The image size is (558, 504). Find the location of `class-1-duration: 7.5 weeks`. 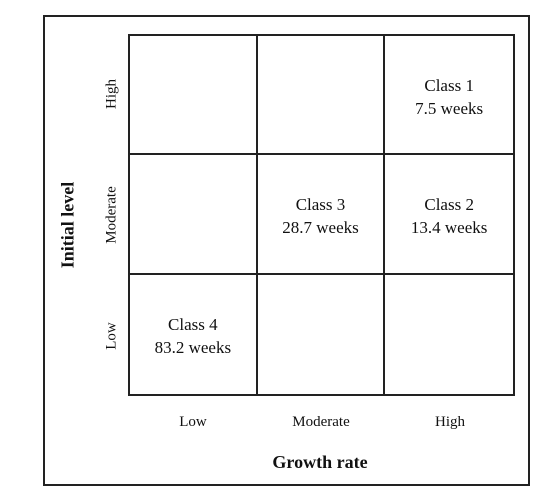

class-1-duration: 7.5 weeks is located at coordinates (449, 108).